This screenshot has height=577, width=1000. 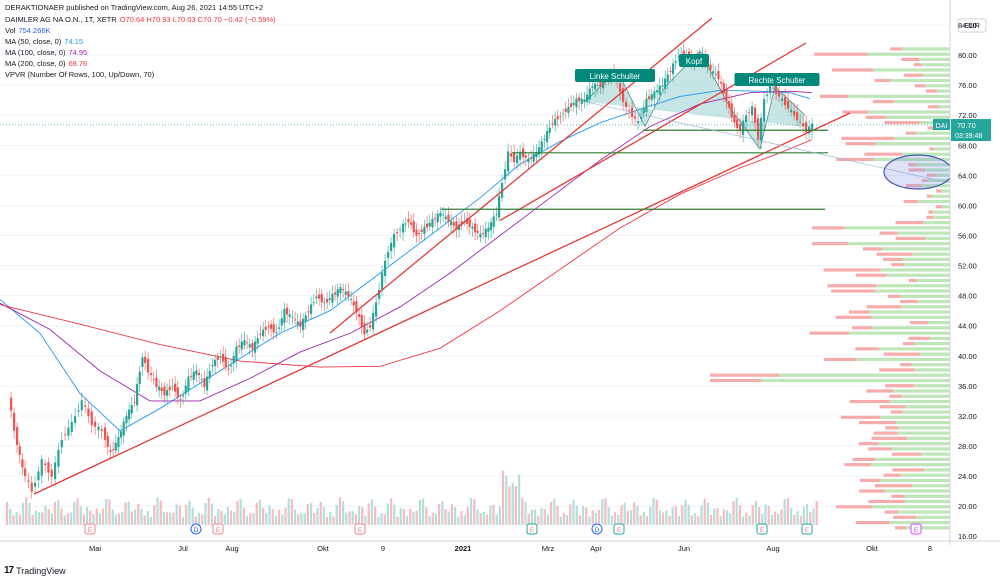 I want to click on time-axis: Mai Jul Aug Okt 9 2021 Mrz Apr Jun Aug Okt 8, so click(x=500, y=546).